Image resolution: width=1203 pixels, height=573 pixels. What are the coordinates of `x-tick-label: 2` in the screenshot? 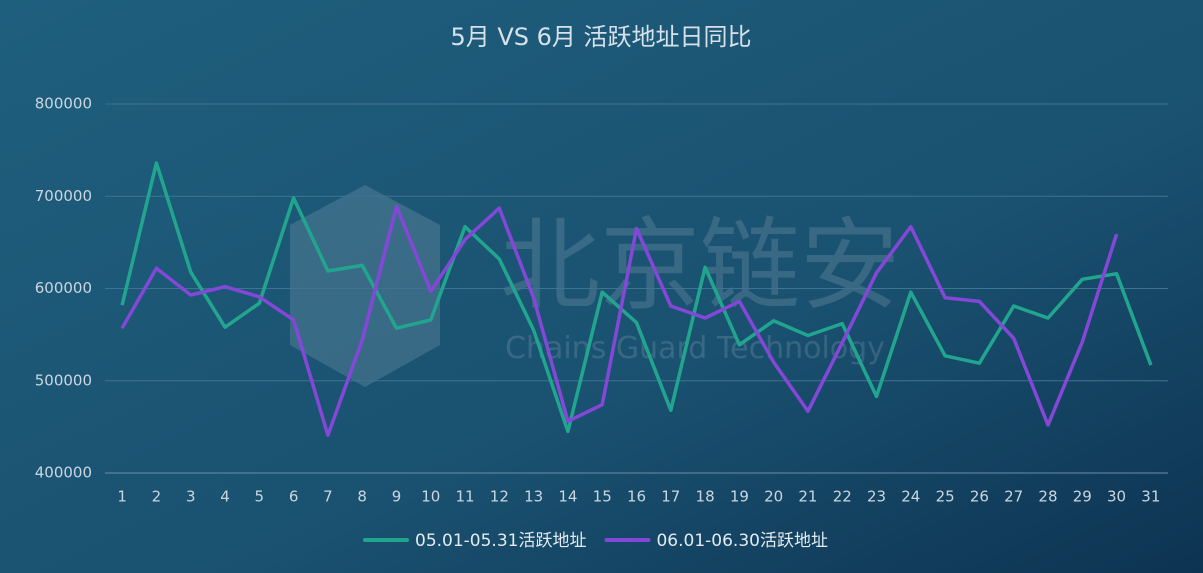 It's located at (157, 497).